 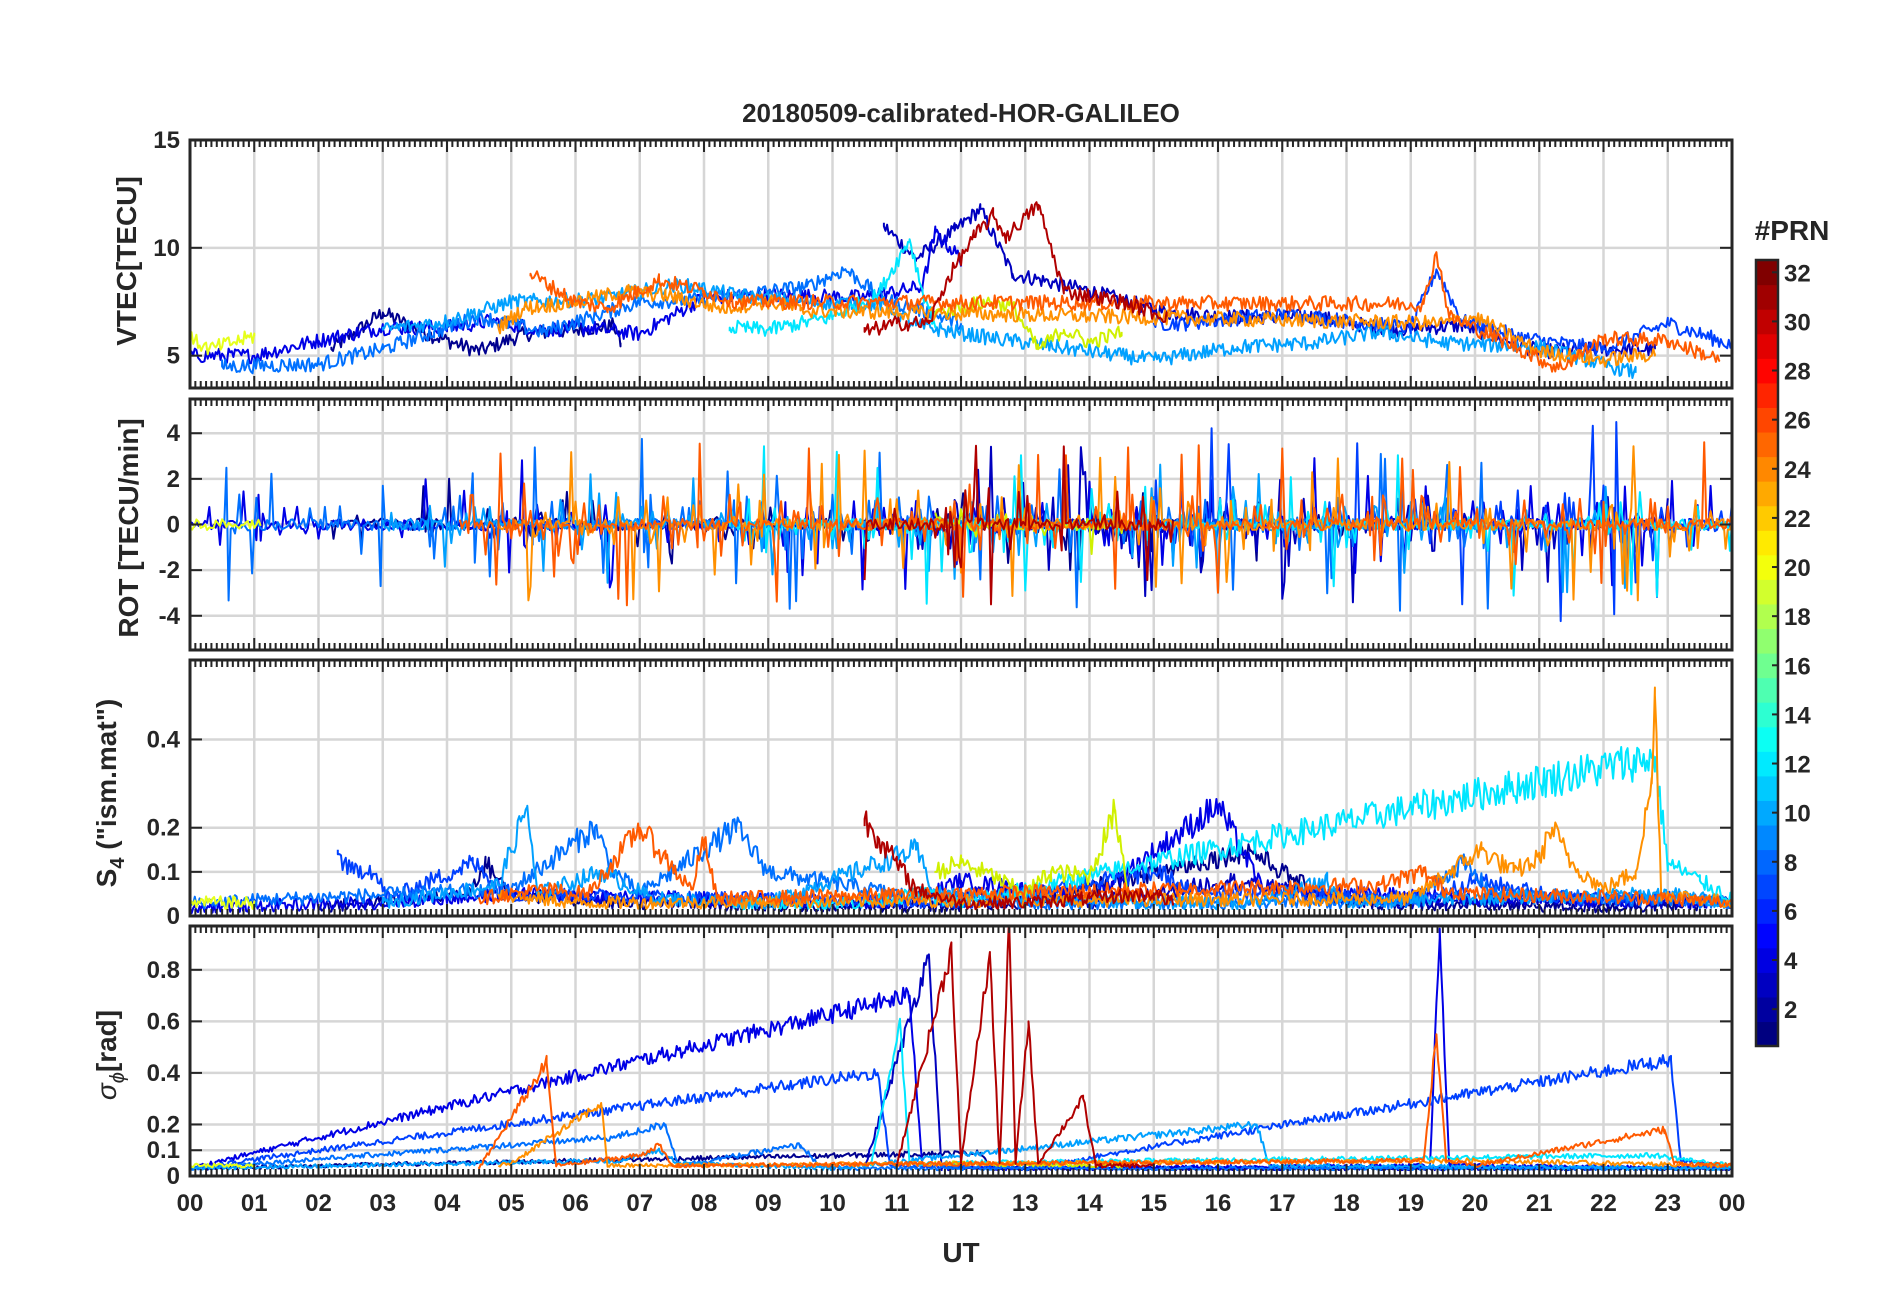 What do you see at coordinates (1410, 1203) in the screenshot?
I see `x-tick-label: 19` at bounding box center [1410, 1203].